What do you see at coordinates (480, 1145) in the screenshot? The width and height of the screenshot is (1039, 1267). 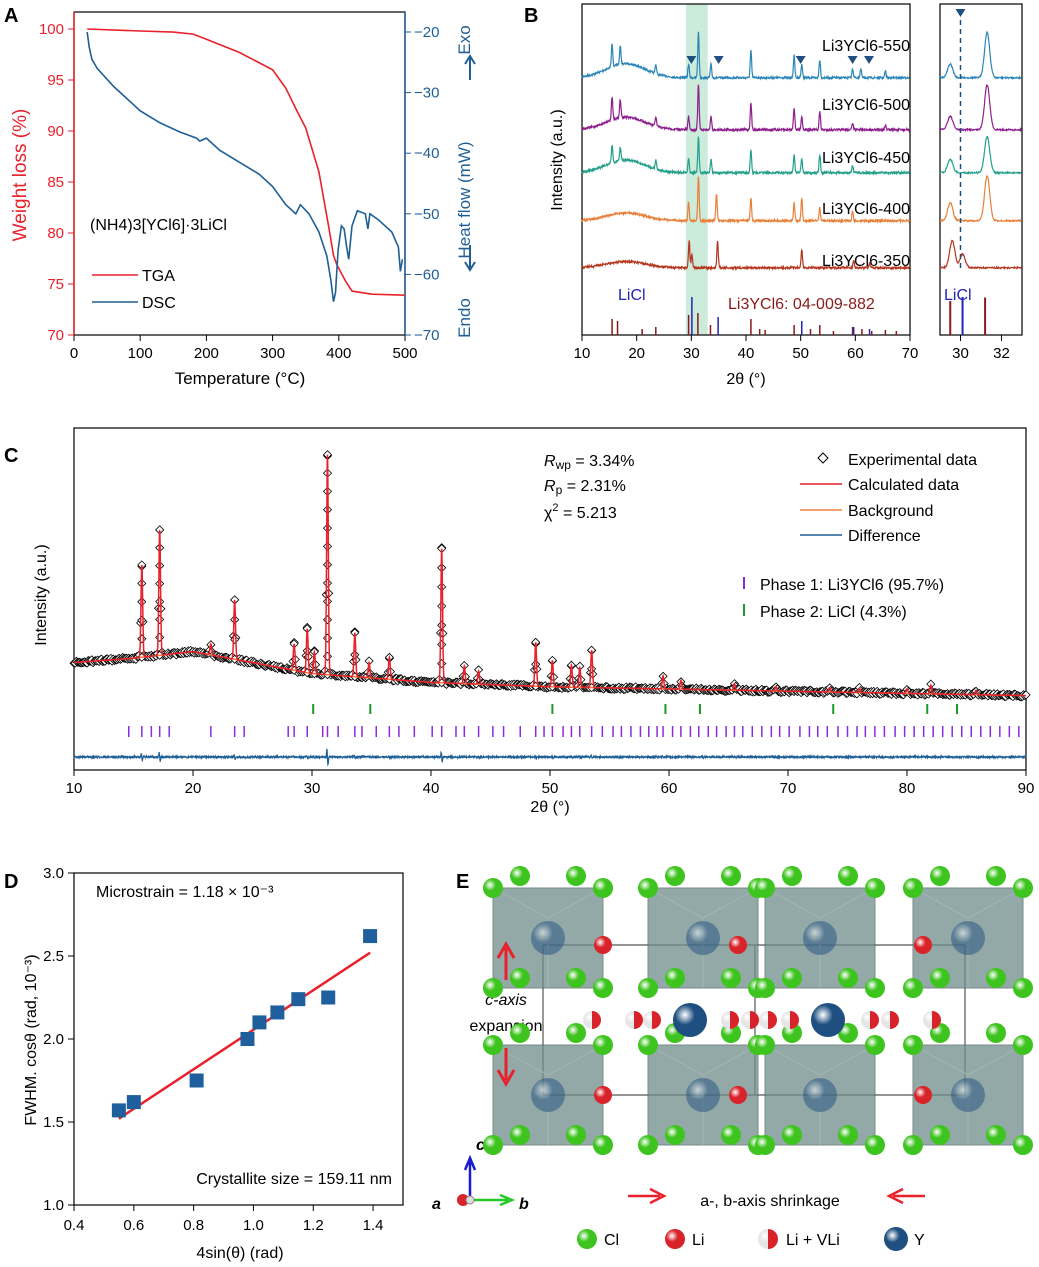 I see `e-axis-c: c` at bounding box center [480, 1145].